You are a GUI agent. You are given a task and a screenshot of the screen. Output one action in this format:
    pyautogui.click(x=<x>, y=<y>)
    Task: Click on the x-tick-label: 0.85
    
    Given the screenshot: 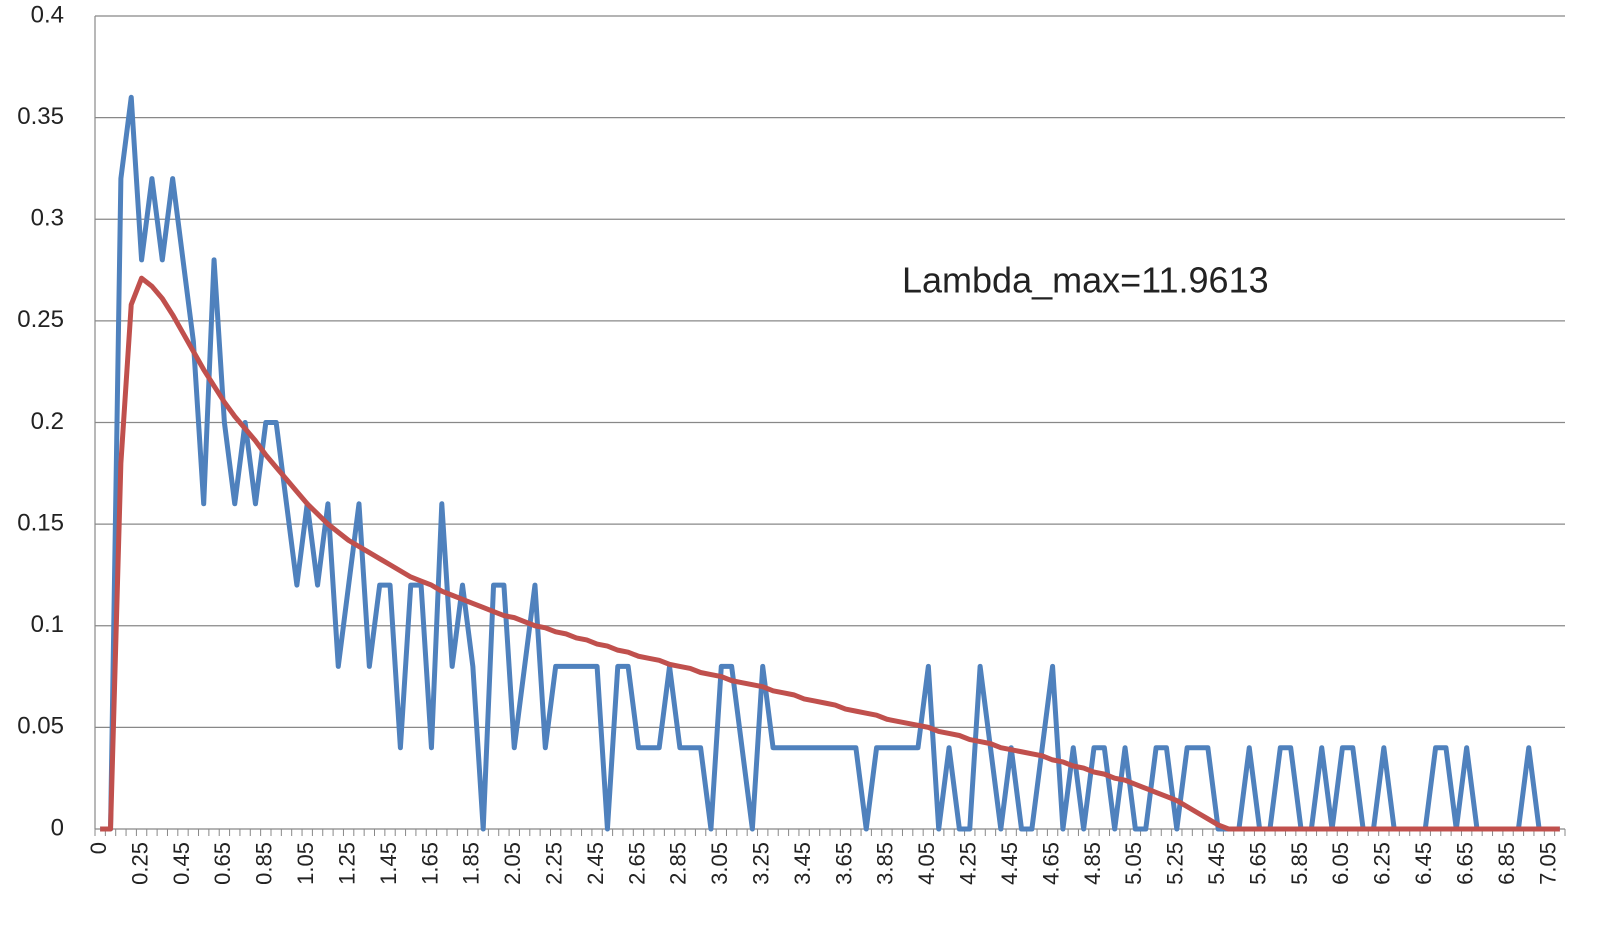 What is the action you would take?
    pyautogui.click(x=264, y=863)
    